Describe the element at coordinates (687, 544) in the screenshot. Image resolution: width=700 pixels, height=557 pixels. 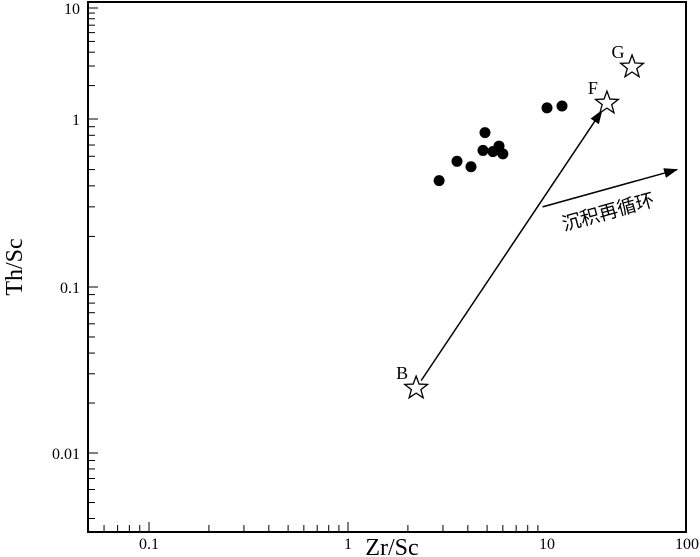
I see `x-tick-label: 100` at that location.